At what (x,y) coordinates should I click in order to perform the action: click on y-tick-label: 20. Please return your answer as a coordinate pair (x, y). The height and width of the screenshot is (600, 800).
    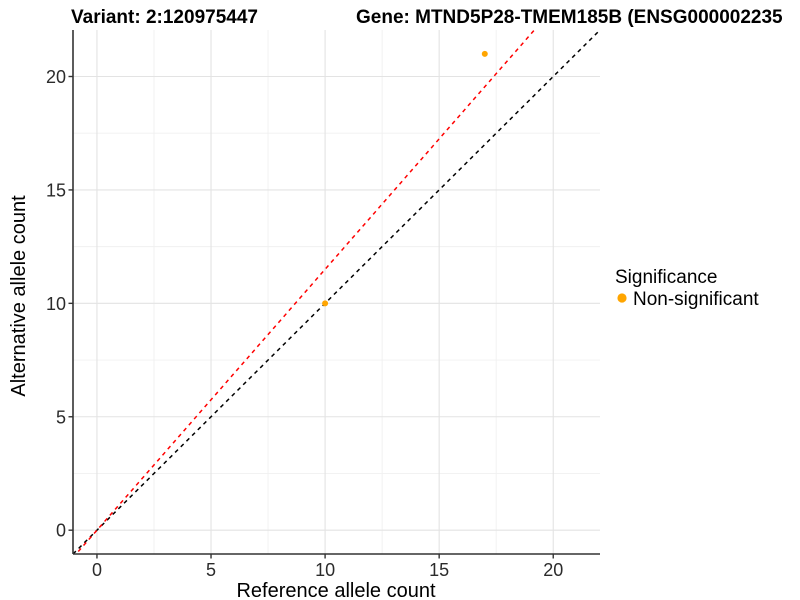
    Looking at the image, I should click on (56, 77).